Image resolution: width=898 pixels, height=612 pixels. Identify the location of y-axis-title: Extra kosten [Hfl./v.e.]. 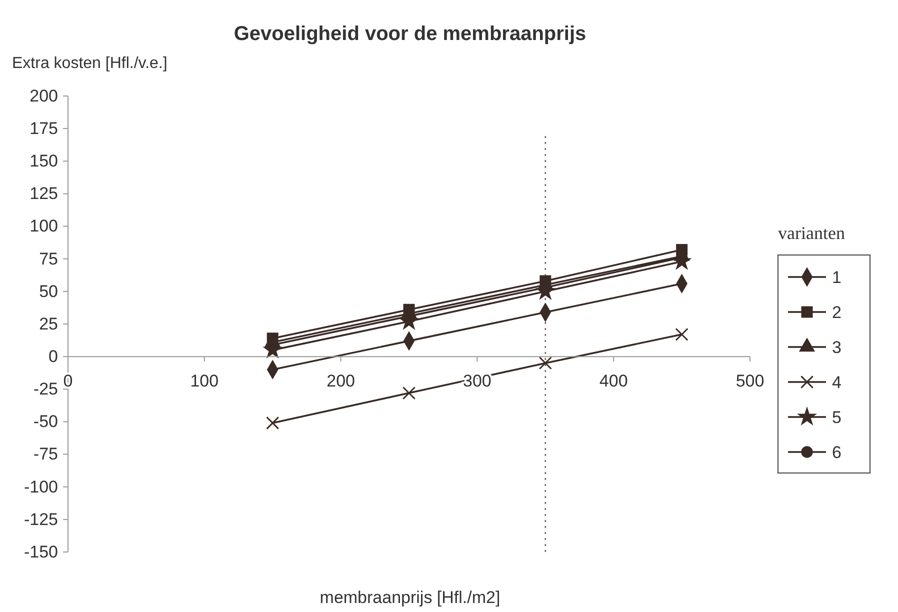
(90, 63).